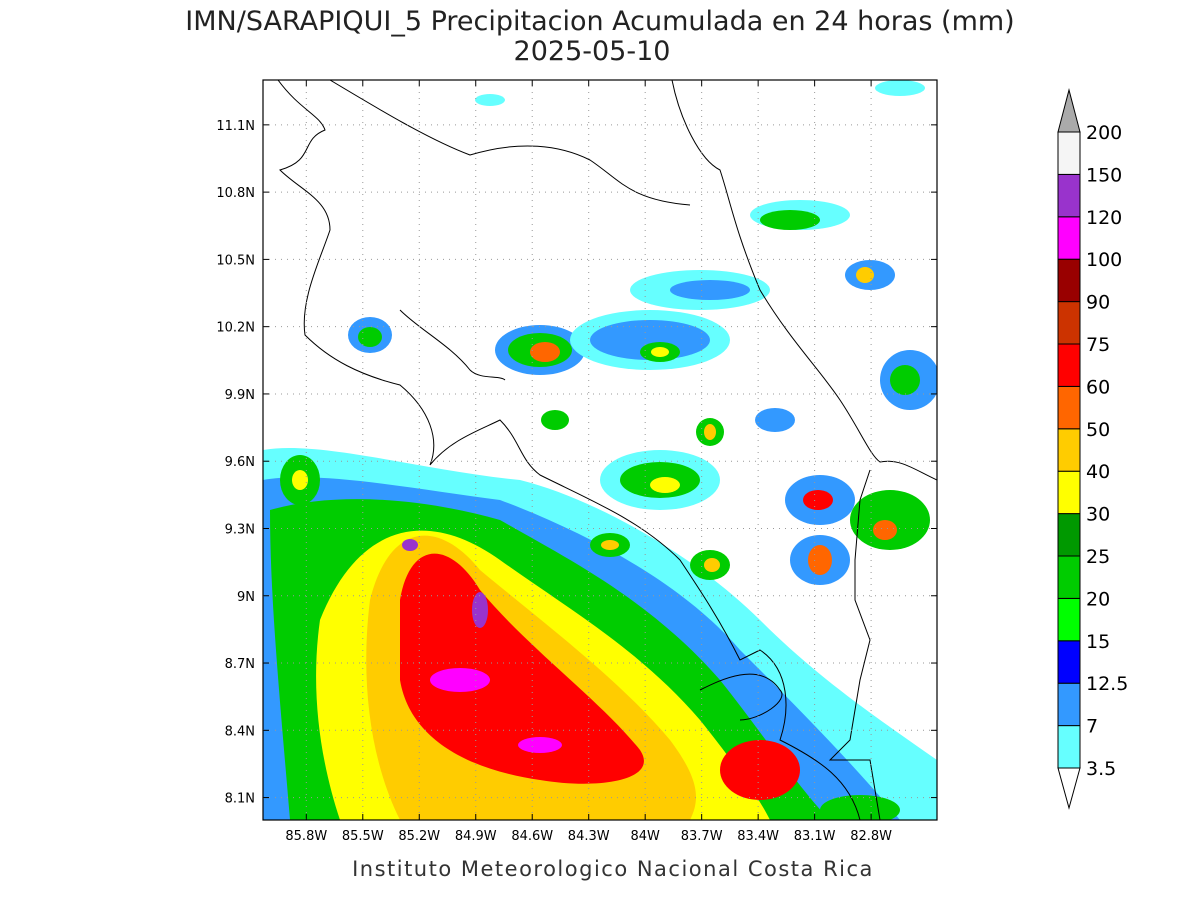 Image resolution: width=1200 pixels, height=900 pixels. Describe the element at coordinates (1107, 684) in the screenshot. I see `colorbar-label: 12.5` at that location.